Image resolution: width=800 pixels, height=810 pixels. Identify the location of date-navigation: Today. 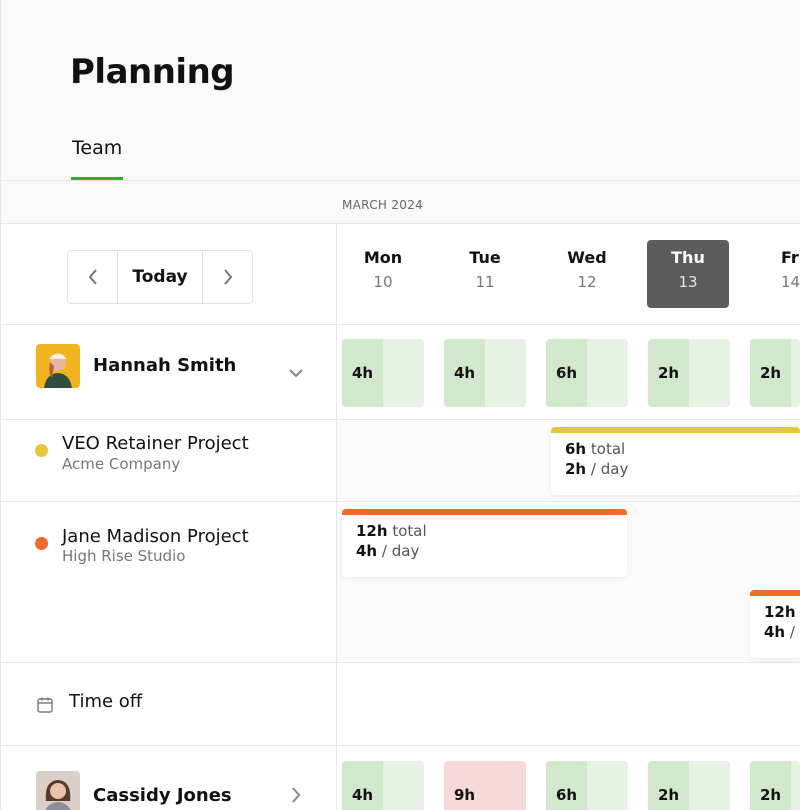
(160, 277).